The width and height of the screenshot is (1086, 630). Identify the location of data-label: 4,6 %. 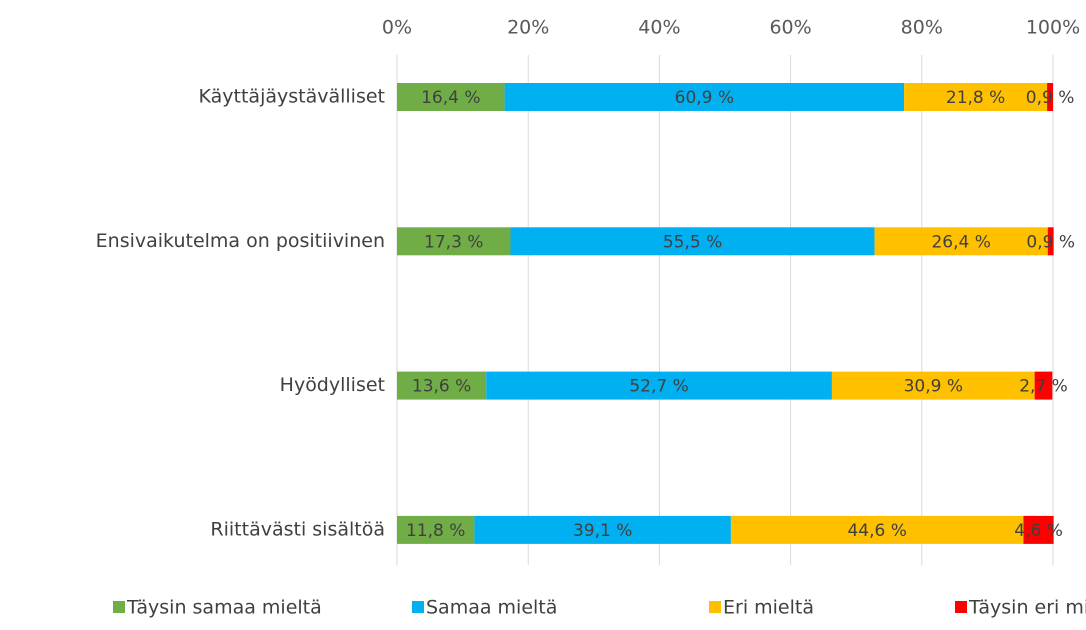
(1038, 531).